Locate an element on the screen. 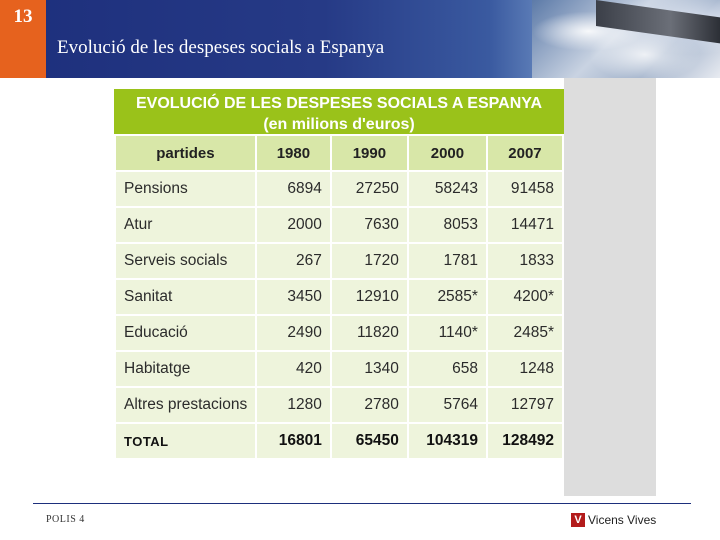 Image resolution: width=720 pixels, height=540 pixels. footer-divider is located at coordinates (362, 503).